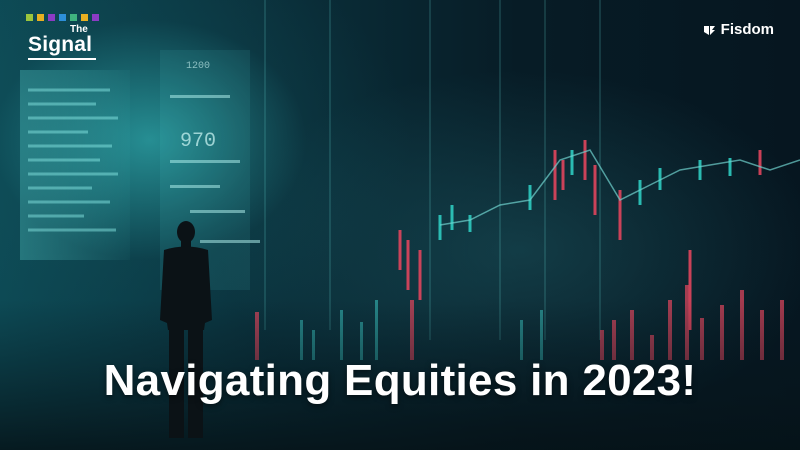 The image size is (800, 450). What do you see at coordinates (198, 141) in the screenshot?
I see `overlay-number-970: 970` at bounding box center [198, 141].